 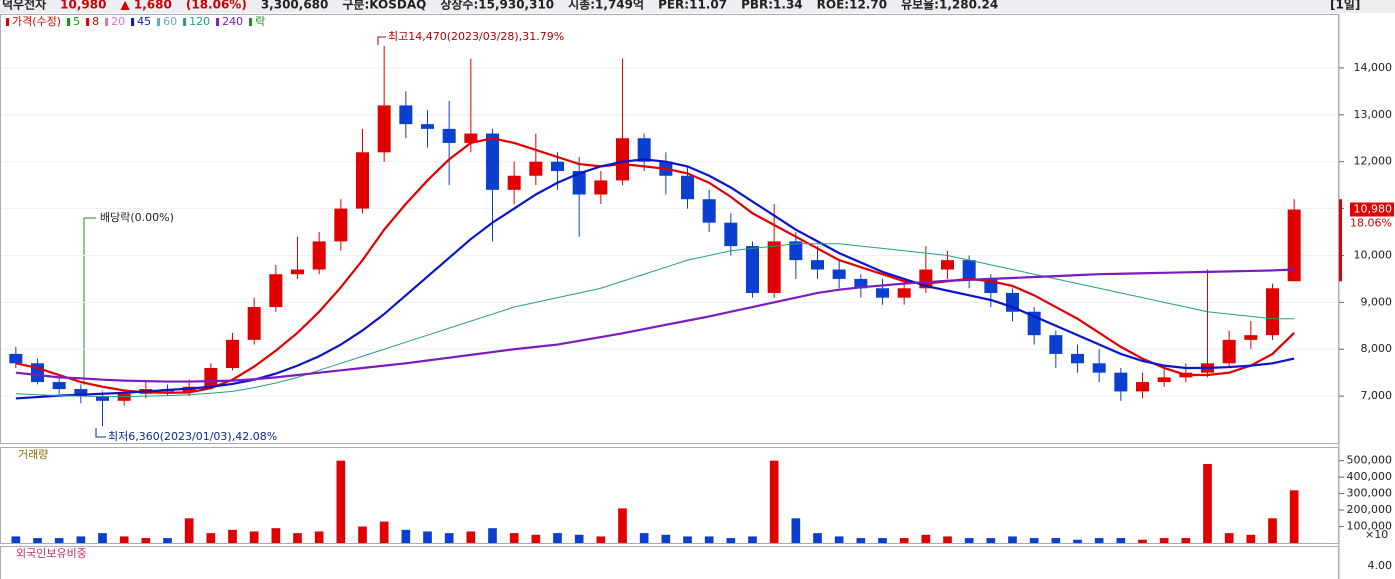 I want to click on header-bar, so click(x=697, y=6).